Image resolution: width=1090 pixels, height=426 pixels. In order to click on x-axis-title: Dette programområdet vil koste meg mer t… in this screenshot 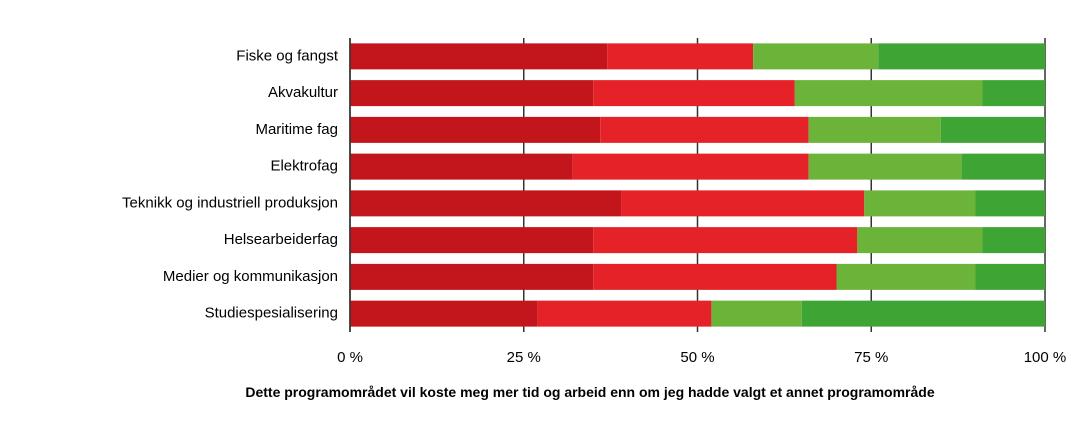, I will do `click(590, 392)`.